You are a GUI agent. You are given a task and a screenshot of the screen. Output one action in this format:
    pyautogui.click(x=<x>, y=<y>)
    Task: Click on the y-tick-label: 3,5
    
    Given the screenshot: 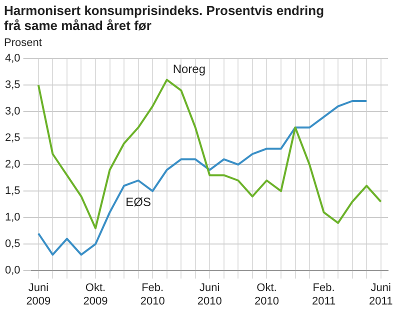 What is the action you would take?
    pyautogui.click(x=12, y=85)
    